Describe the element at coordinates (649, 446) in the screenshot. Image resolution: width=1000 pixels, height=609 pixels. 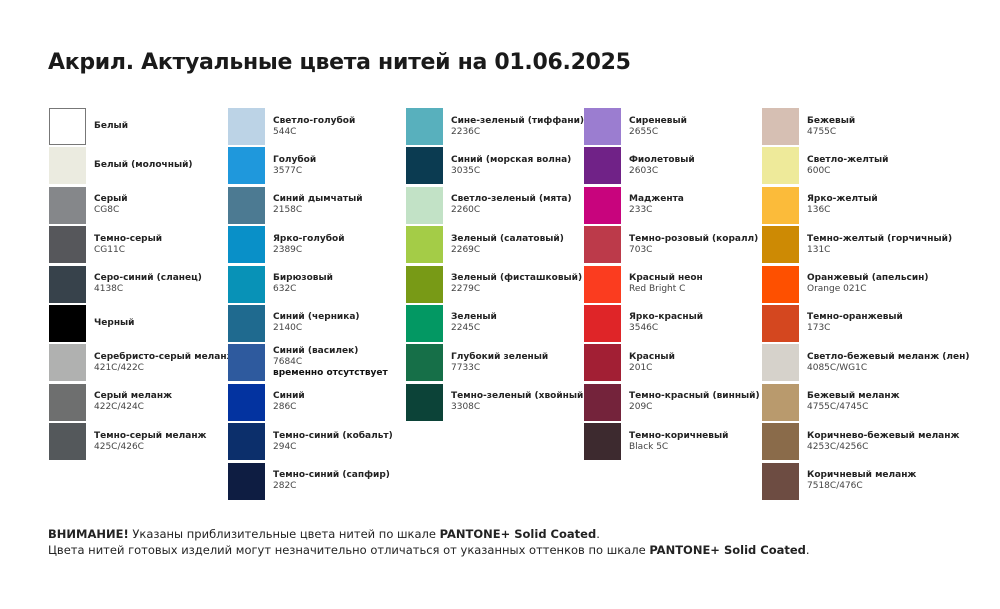
I see `pantone-code: Black 5C` at that location.